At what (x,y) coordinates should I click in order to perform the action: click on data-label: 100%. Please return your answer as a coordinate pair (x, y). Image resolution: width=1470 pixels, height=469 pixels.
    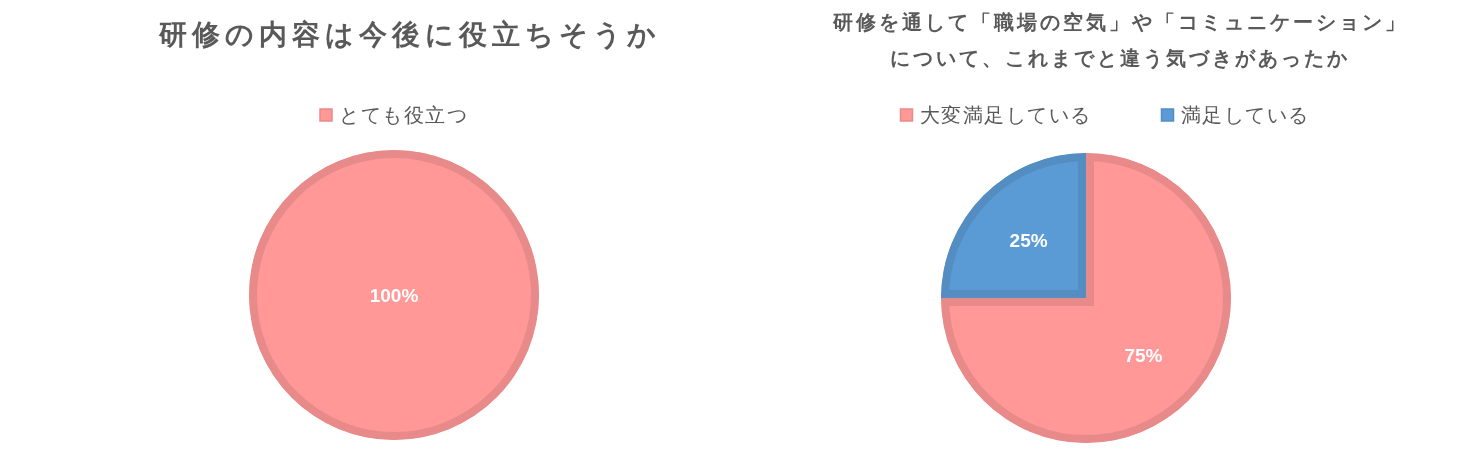
    Looking at the image, I should click on (394, 295).